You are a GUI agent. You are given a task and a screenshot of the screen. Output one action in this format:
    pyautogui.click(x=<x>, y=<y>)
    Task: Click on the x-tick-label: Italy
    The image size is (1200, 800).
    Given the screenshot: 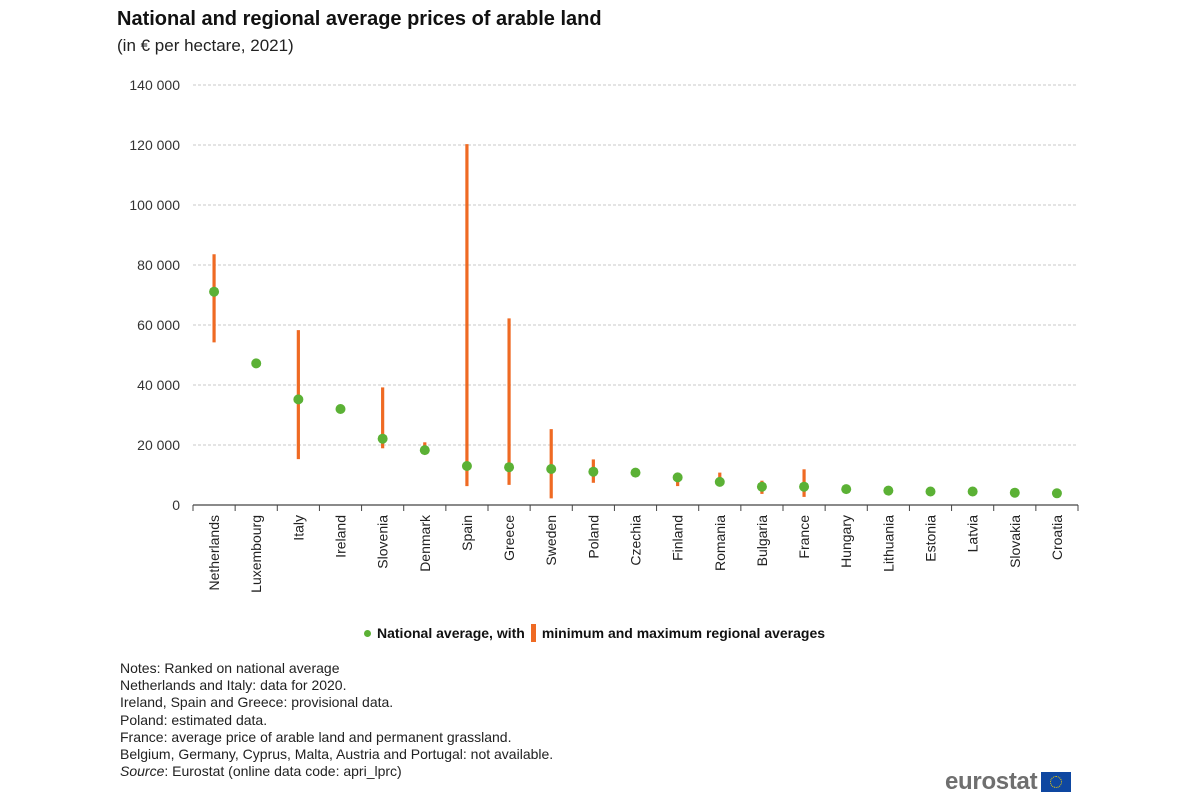 What is the action you would take?
    pyautogui.click(x=298, y=528)
    